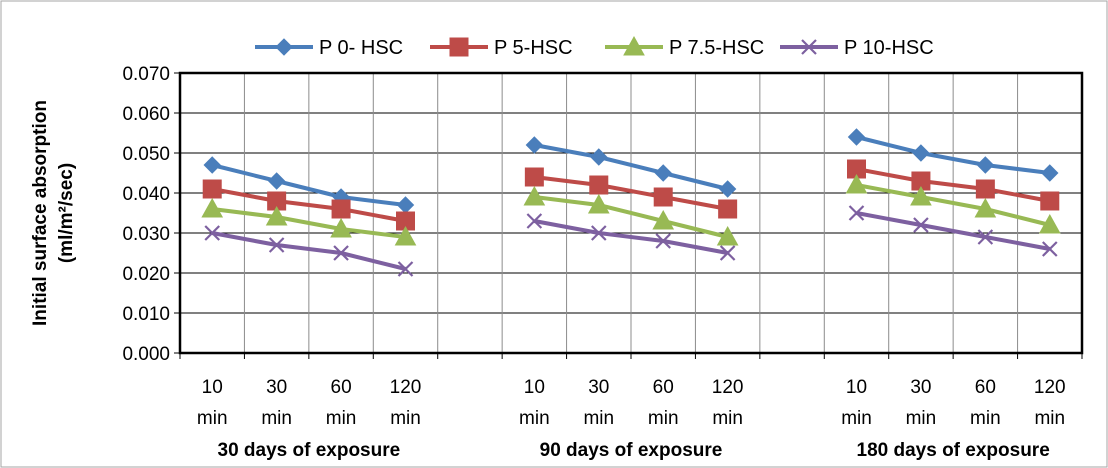 The width and height of the screenshot is (1108, 468). What do you see at coordinates (146, 154) in the screenshot?
I see `y-tick-label: 0.050` at bounding box center [146, 154].